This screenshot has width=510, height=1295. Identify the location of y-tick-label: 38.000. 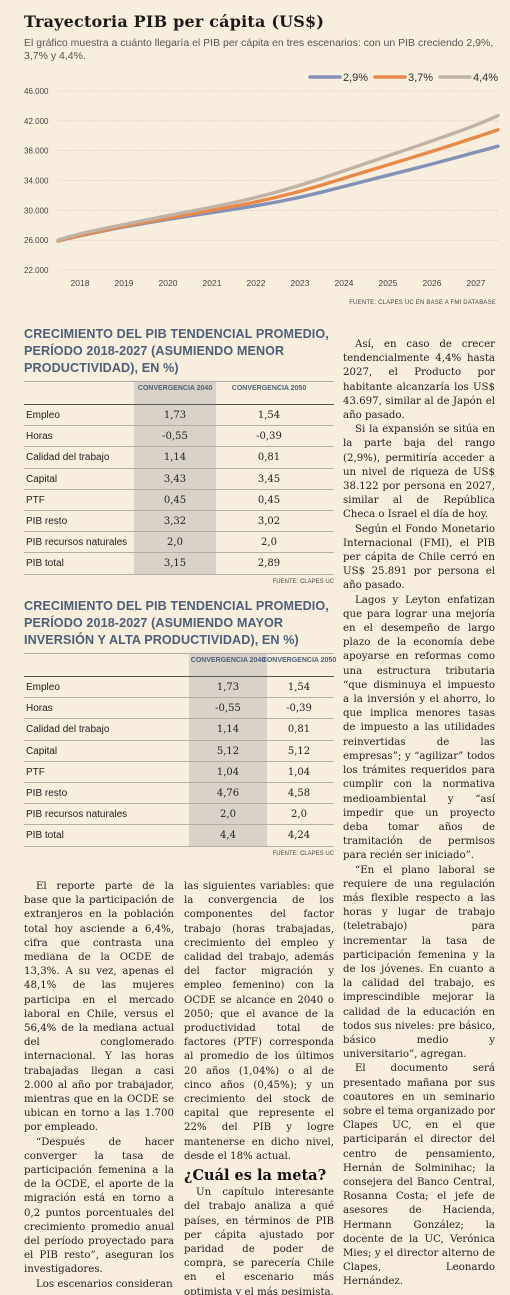
(36, 151).